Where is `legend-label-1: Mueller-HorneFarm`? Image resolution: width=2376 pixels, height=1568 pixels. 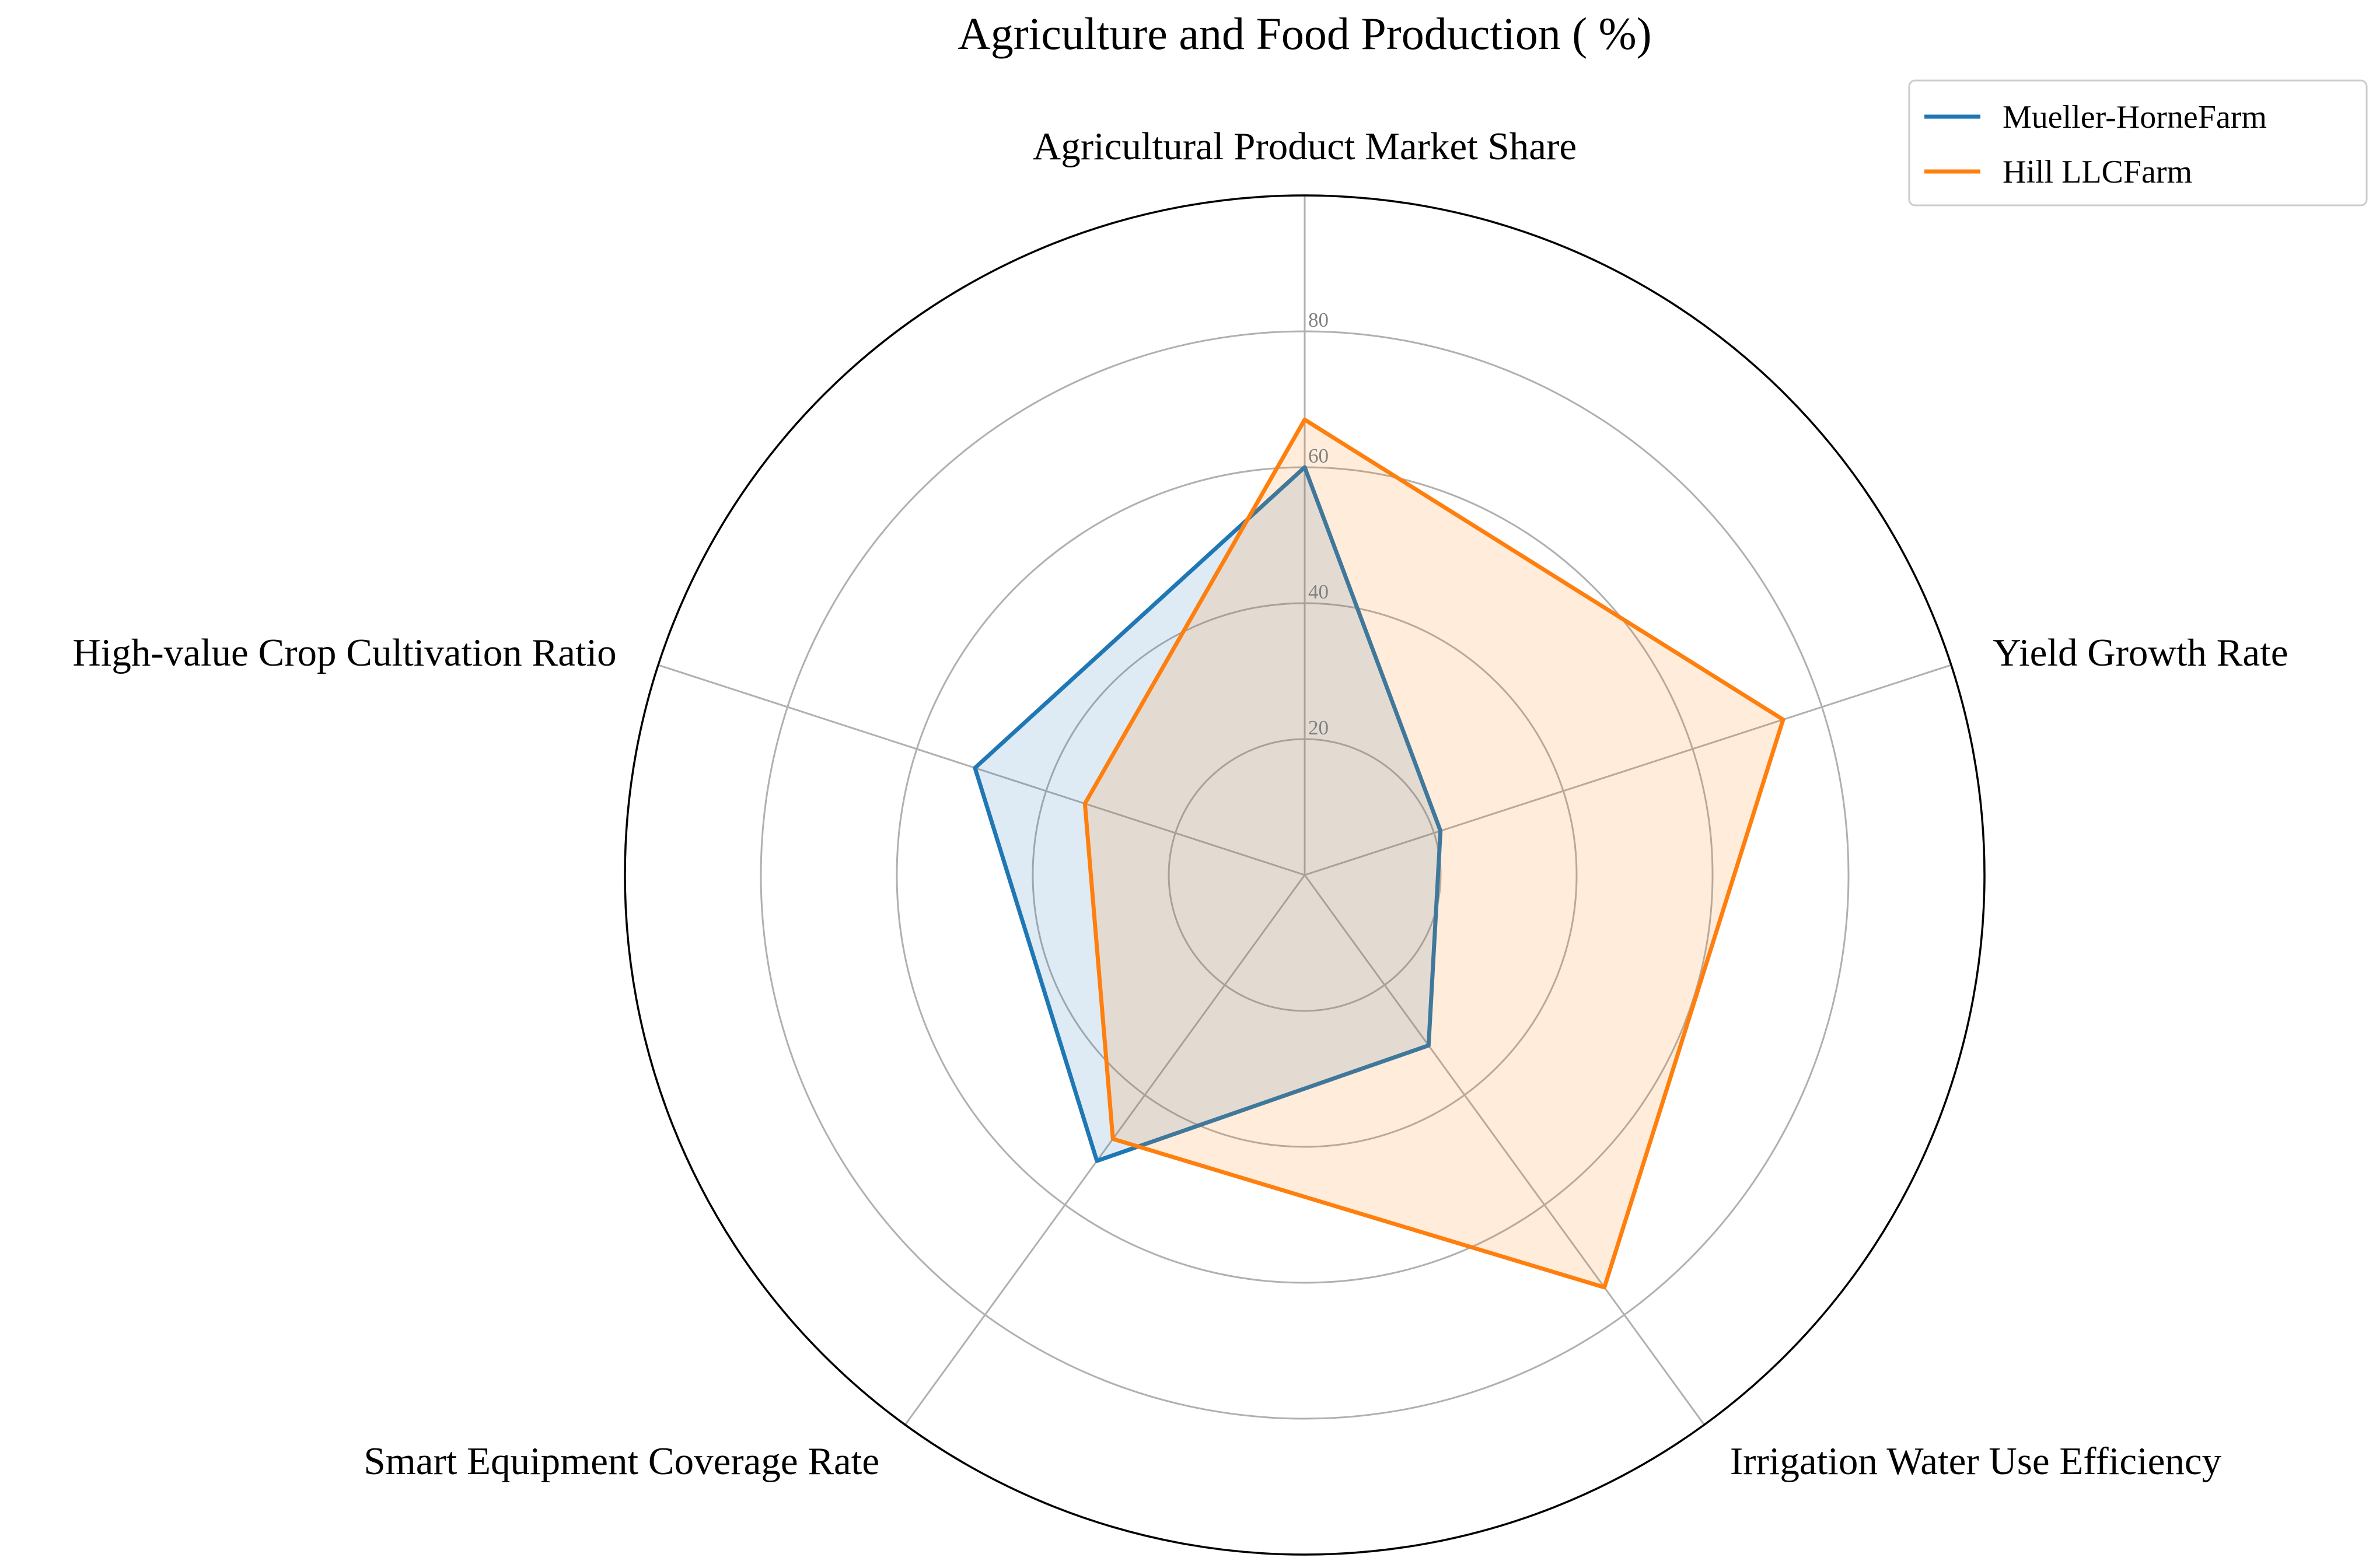 legend-label-1: Mueller-HorneFarm is located at coordinates (2135, 117).